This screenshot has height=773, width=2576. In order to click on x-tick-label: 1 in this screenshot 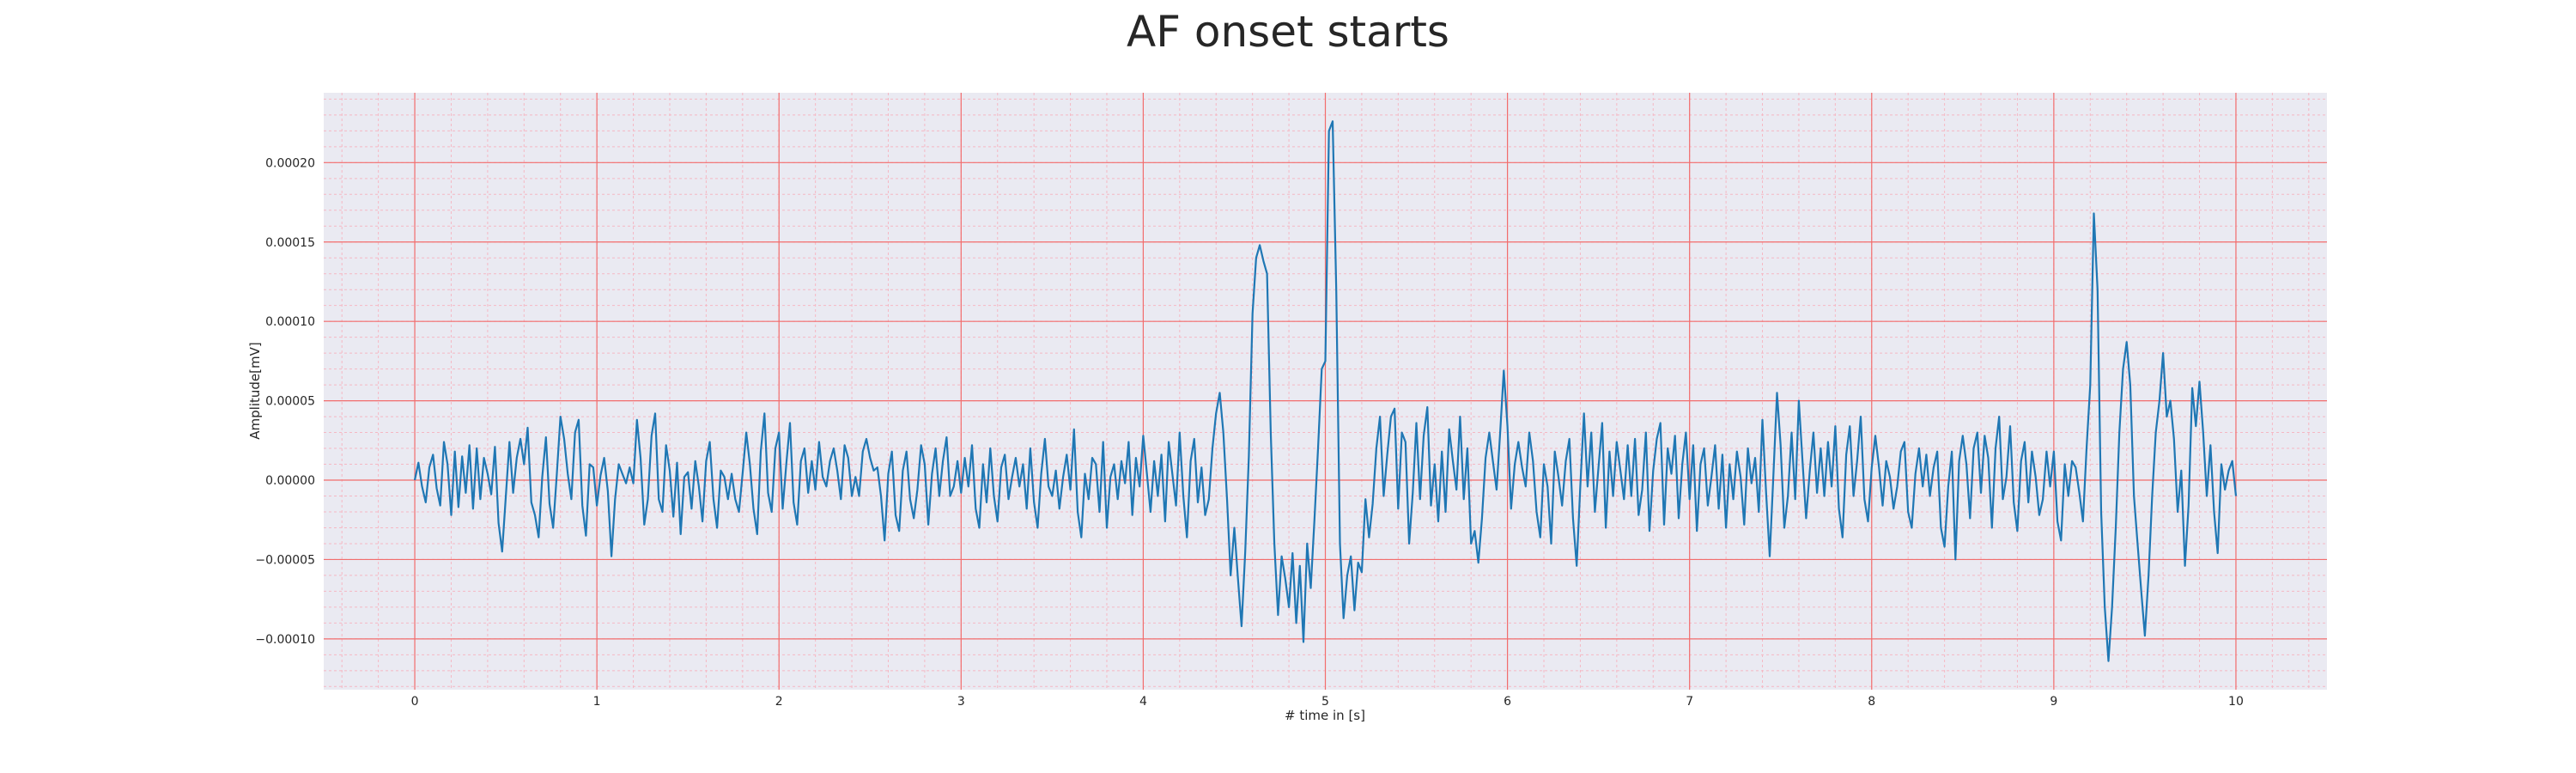, I will do `click(597, 702)`.